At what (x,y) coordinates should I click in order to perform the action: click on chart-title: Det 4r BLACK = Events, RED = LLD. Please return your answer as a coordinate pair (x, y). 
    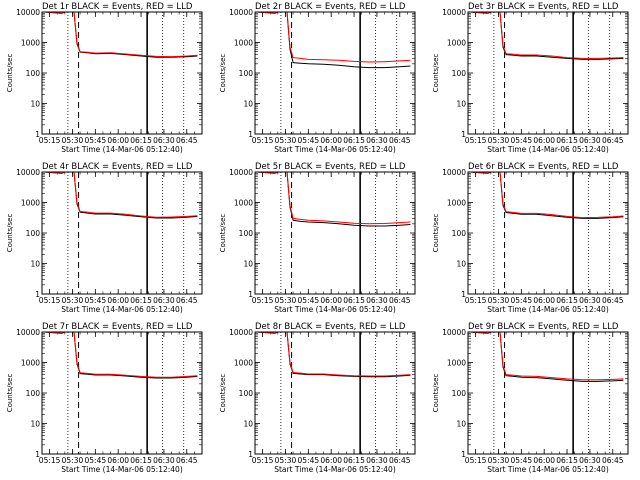
    Looking at the image, I should click on (117, 167).